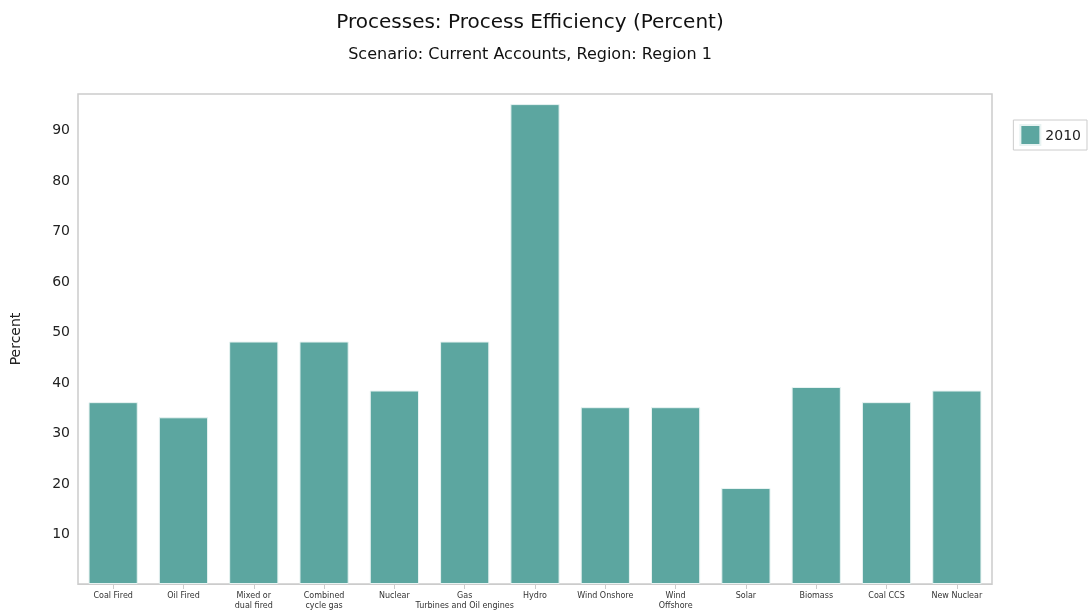  Describe the element at coordinates (61, 280) in the screenshot. I see `y-tick-label: 60` at that location.